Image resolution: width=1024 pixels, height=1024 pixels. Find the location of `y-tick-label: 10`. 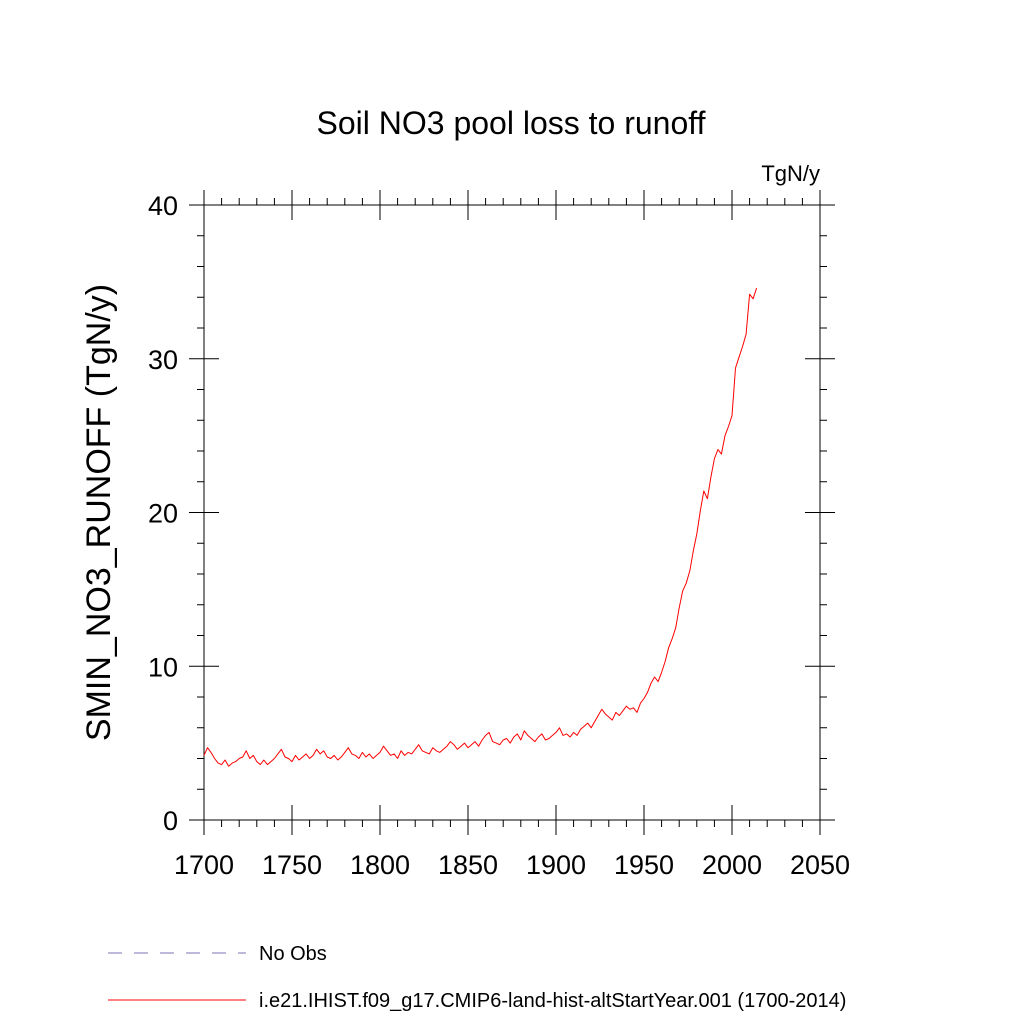

y-tick-label: 10 is located at coordinates (163, 667).